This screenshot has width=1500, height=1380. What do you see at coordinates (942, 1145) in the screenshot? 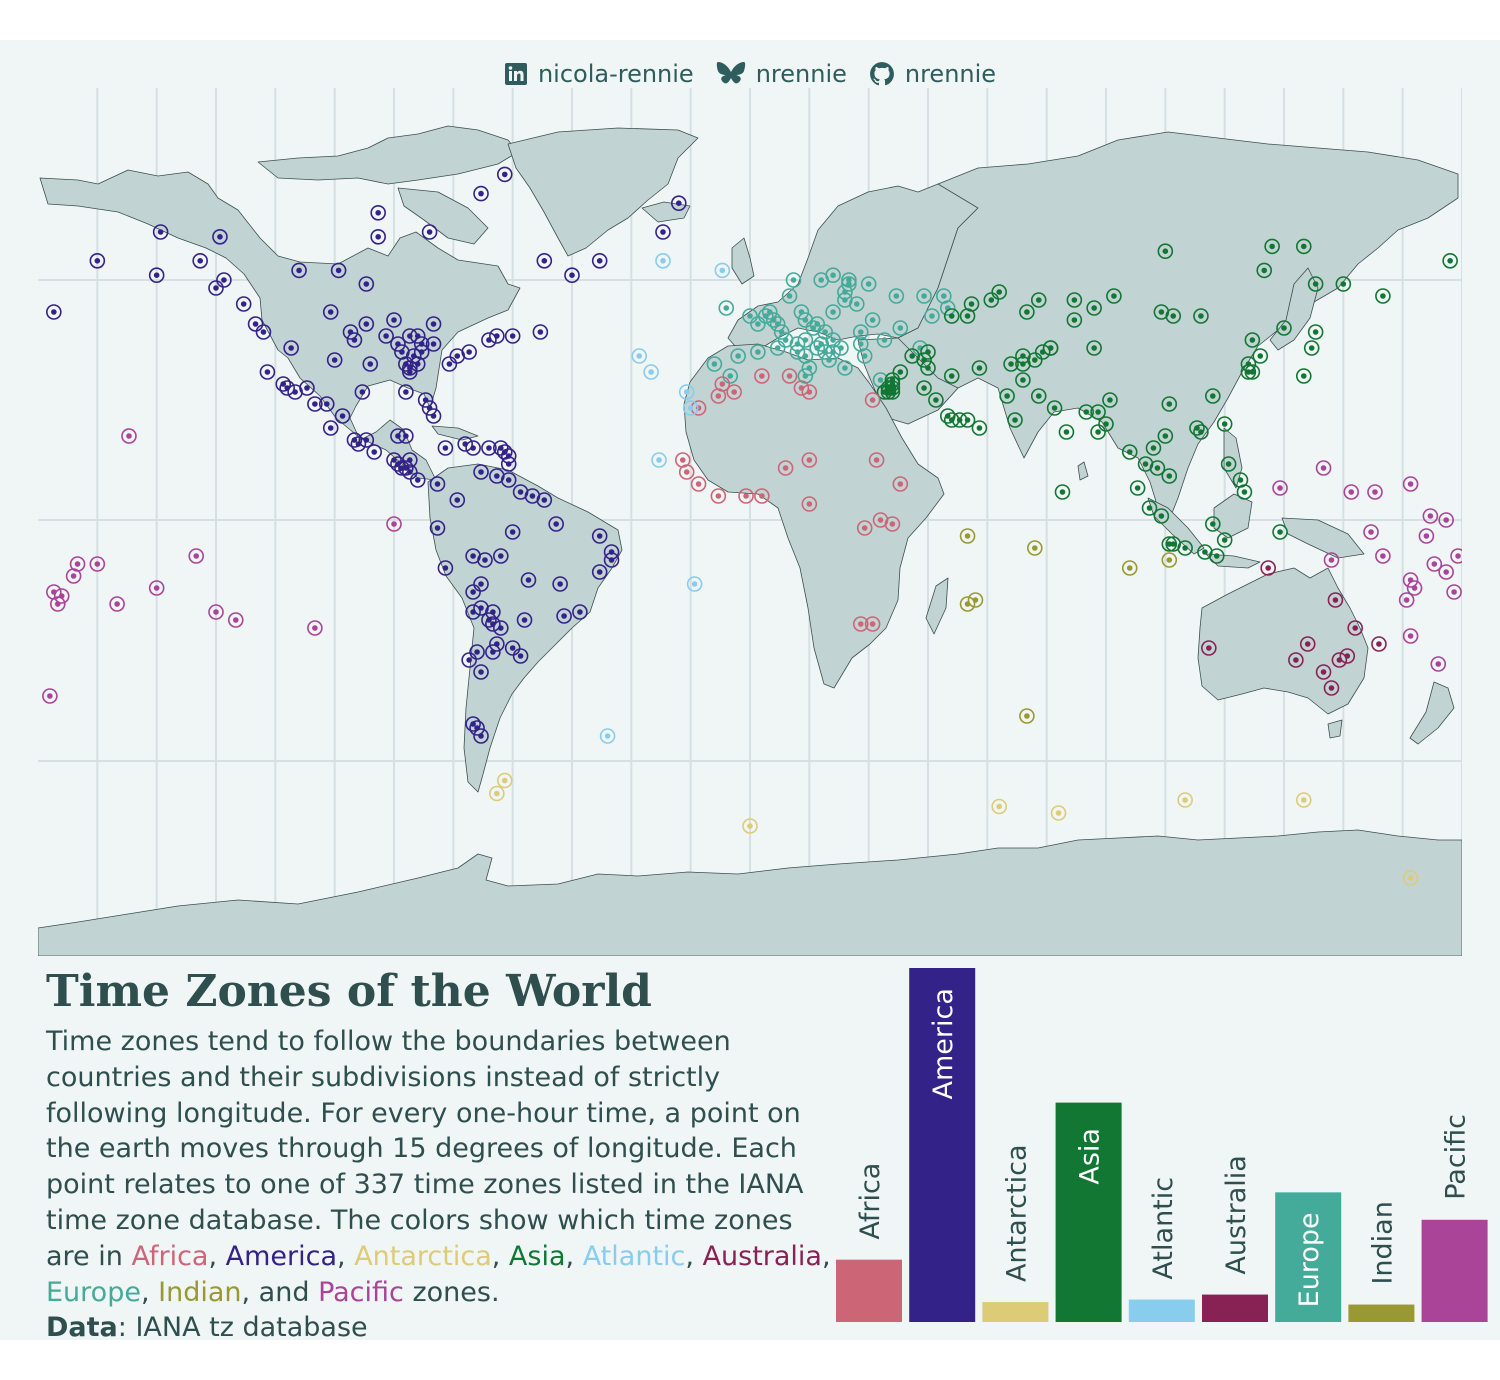
I see `bar-america` at bounding box center [942, 1145].